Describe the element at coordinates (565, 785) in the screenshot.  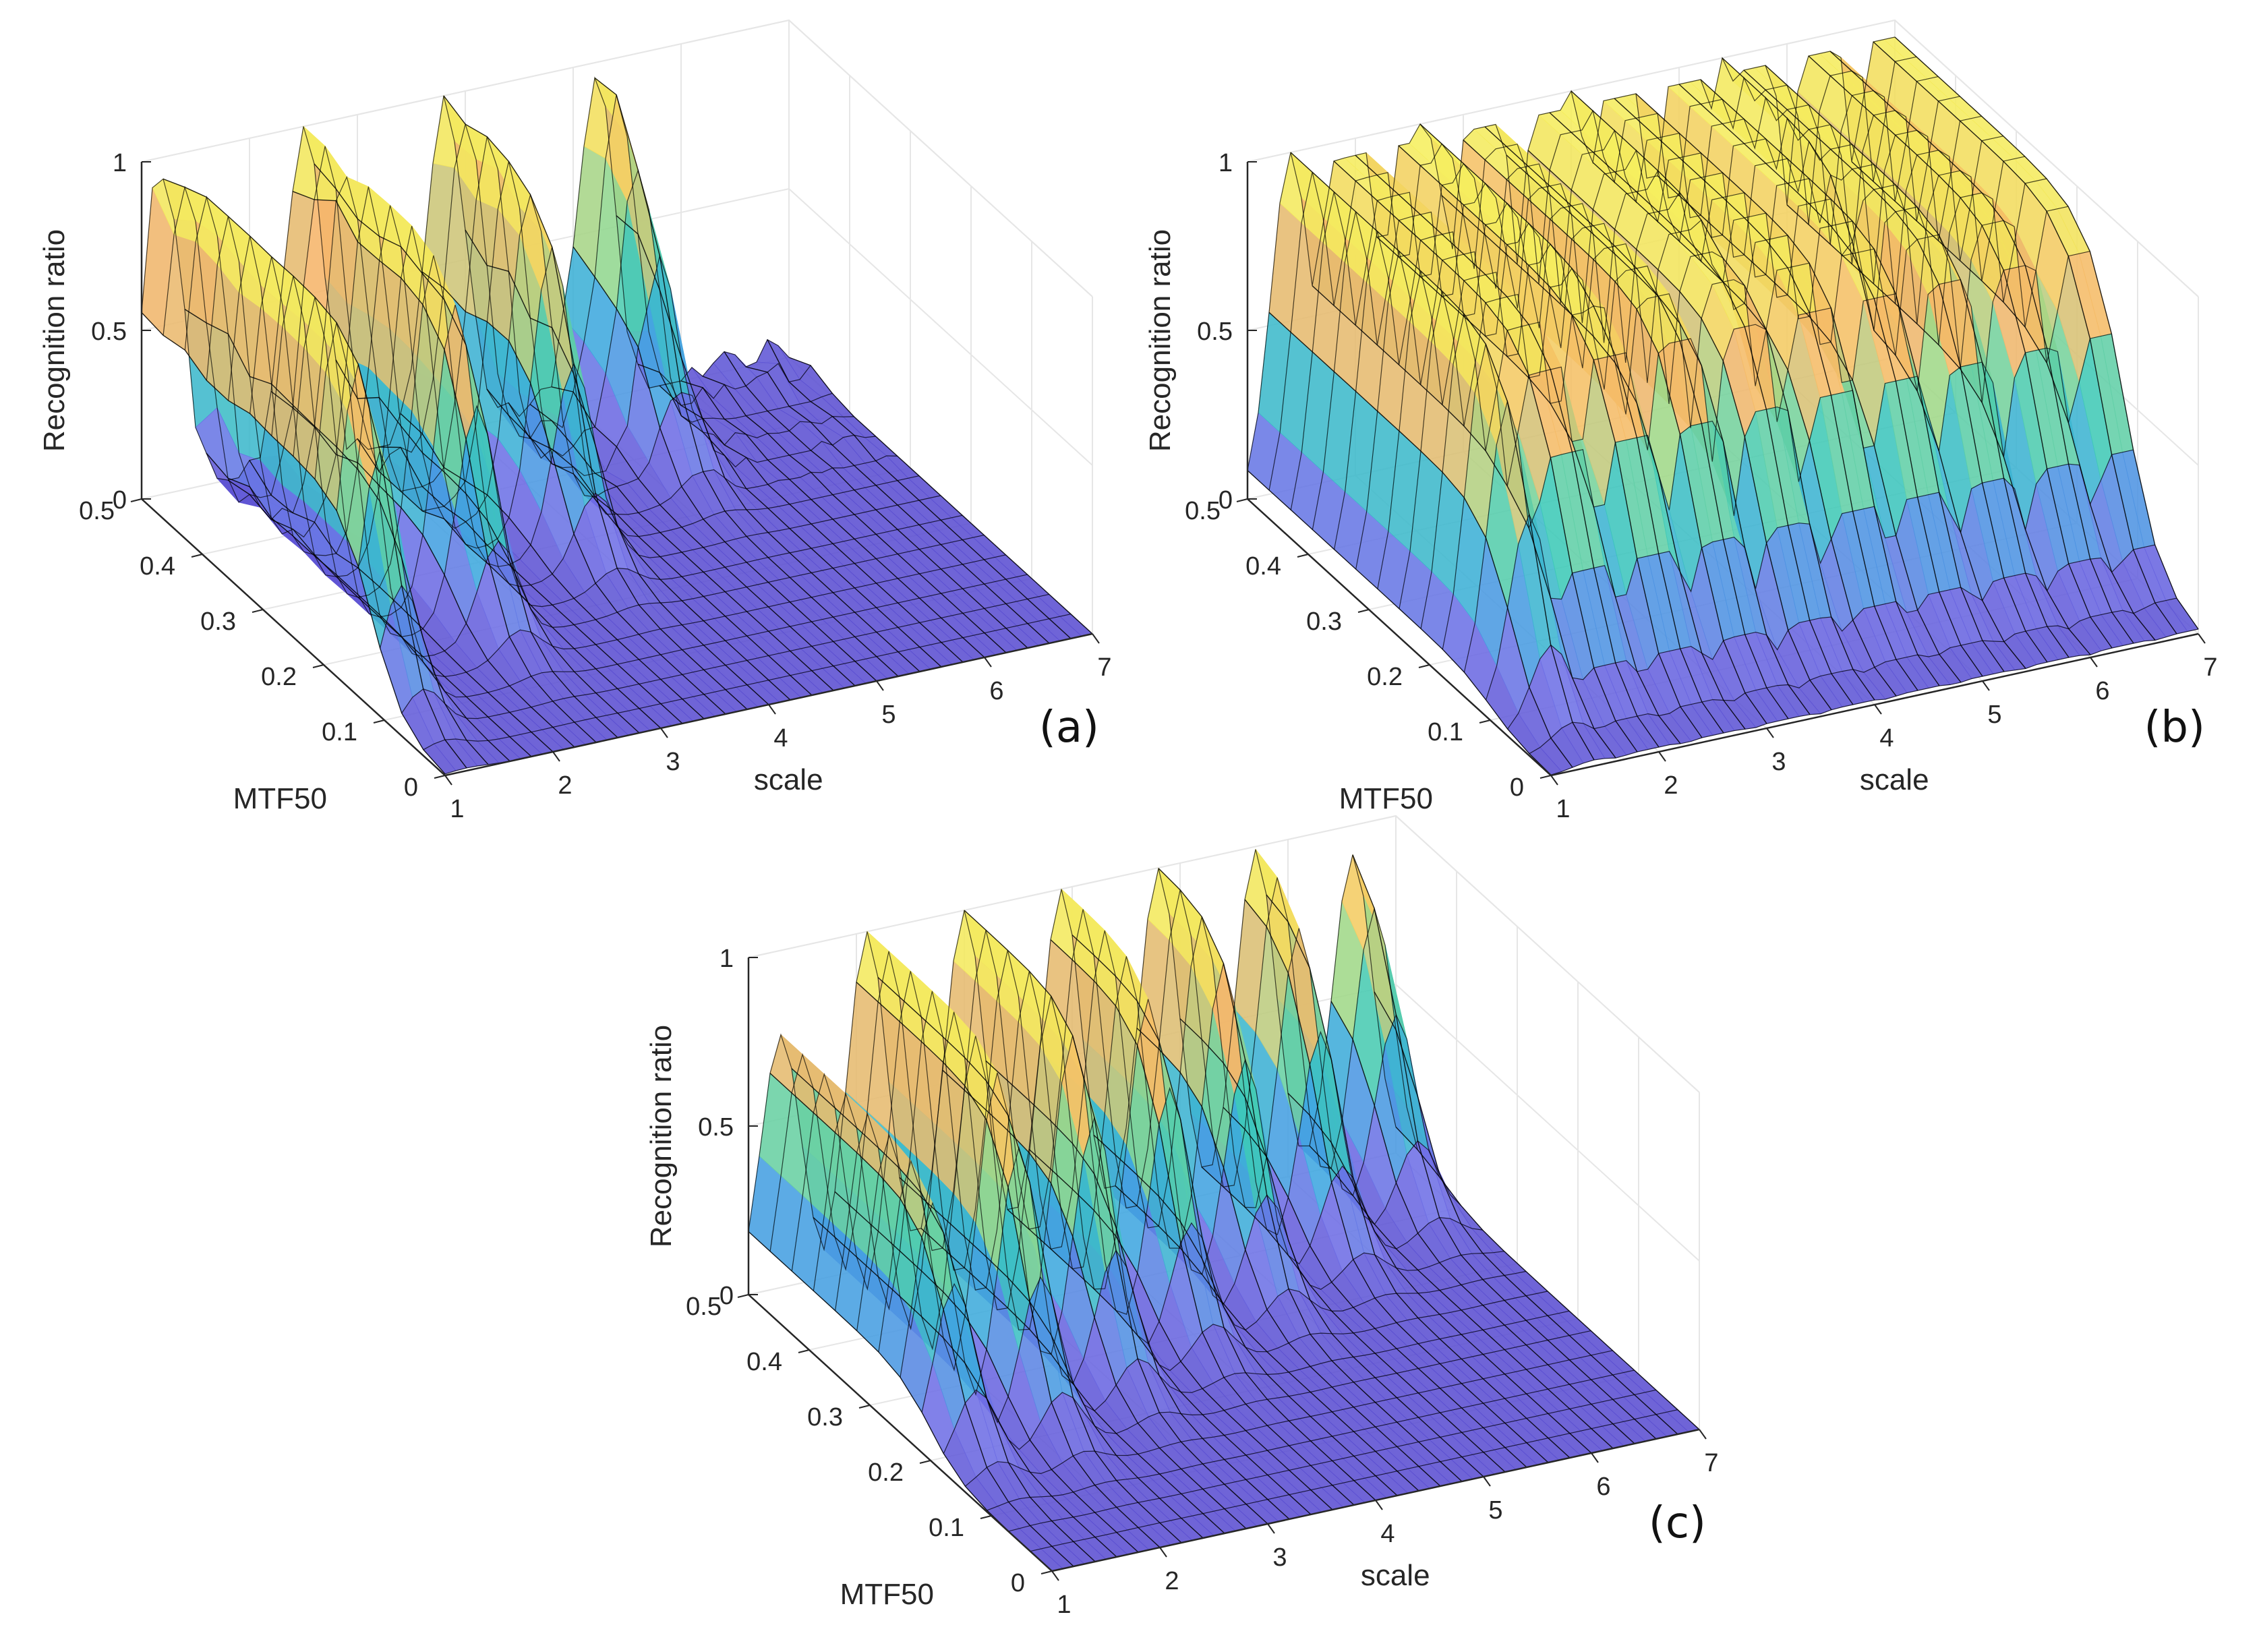
I see `x-tick-label: 2` at that location.